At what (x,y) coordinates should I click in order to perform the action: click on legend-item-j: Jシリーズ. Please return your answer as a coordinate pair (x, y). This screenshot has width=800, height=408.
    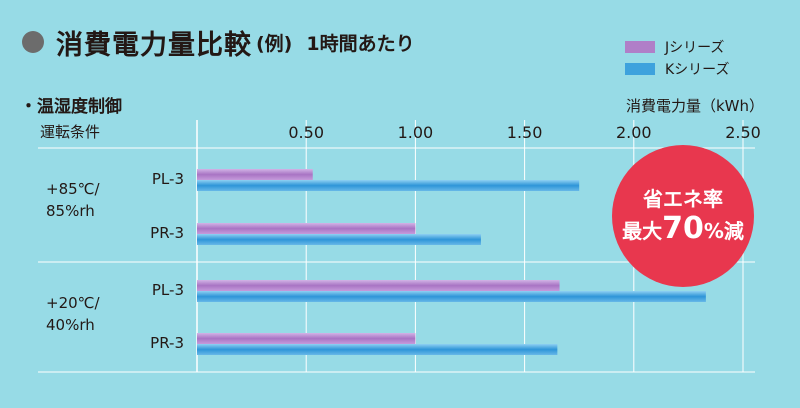
    Looking at the image, I should click on (677, 47).